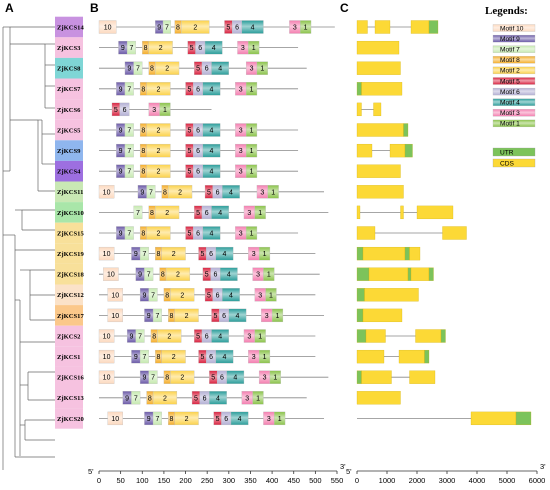 This screenshot has width=550, height=490. What do you see at coordinates (99, 480) in the screenshot?
I see `motif-axis-tick-label: 0` at bounding box center [99, 480].